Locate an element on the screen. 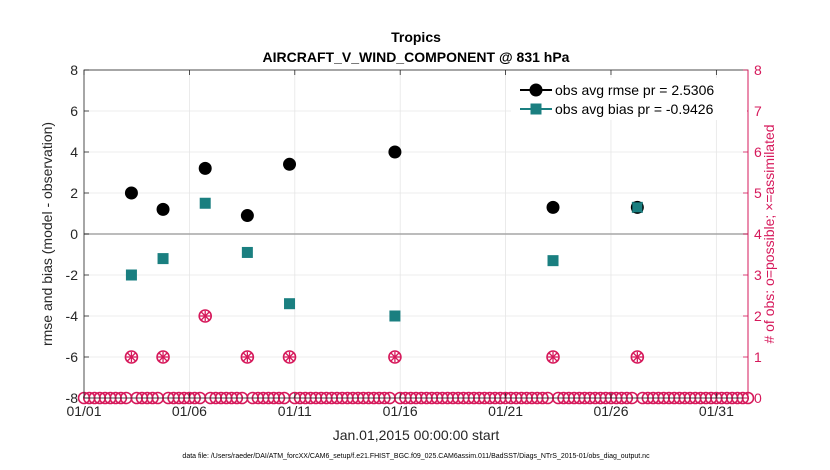  legend-marker-bias is located at coordinates (536, 109).